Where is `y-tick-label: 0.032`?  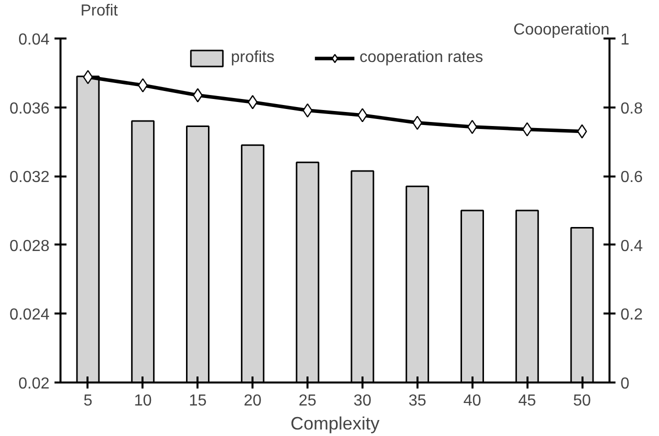 y-tick-label: 0.032 is located at coordinates (29, 177).